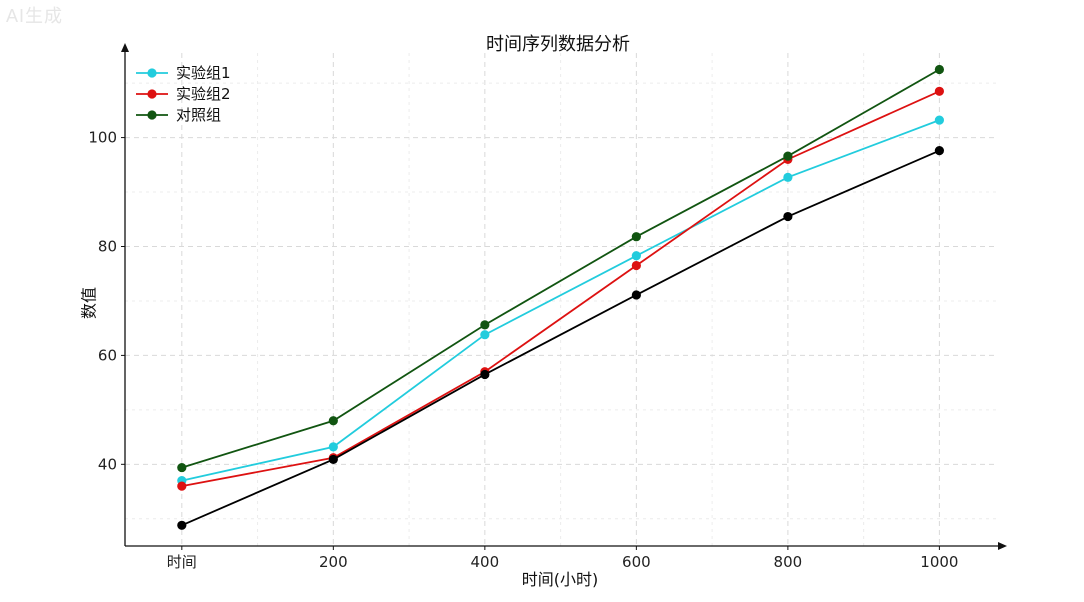 The image size is (1084, 602). Describe the element at coordinates (788, 562) in the screenshot. I see `x-tick-label: 800` at that location.